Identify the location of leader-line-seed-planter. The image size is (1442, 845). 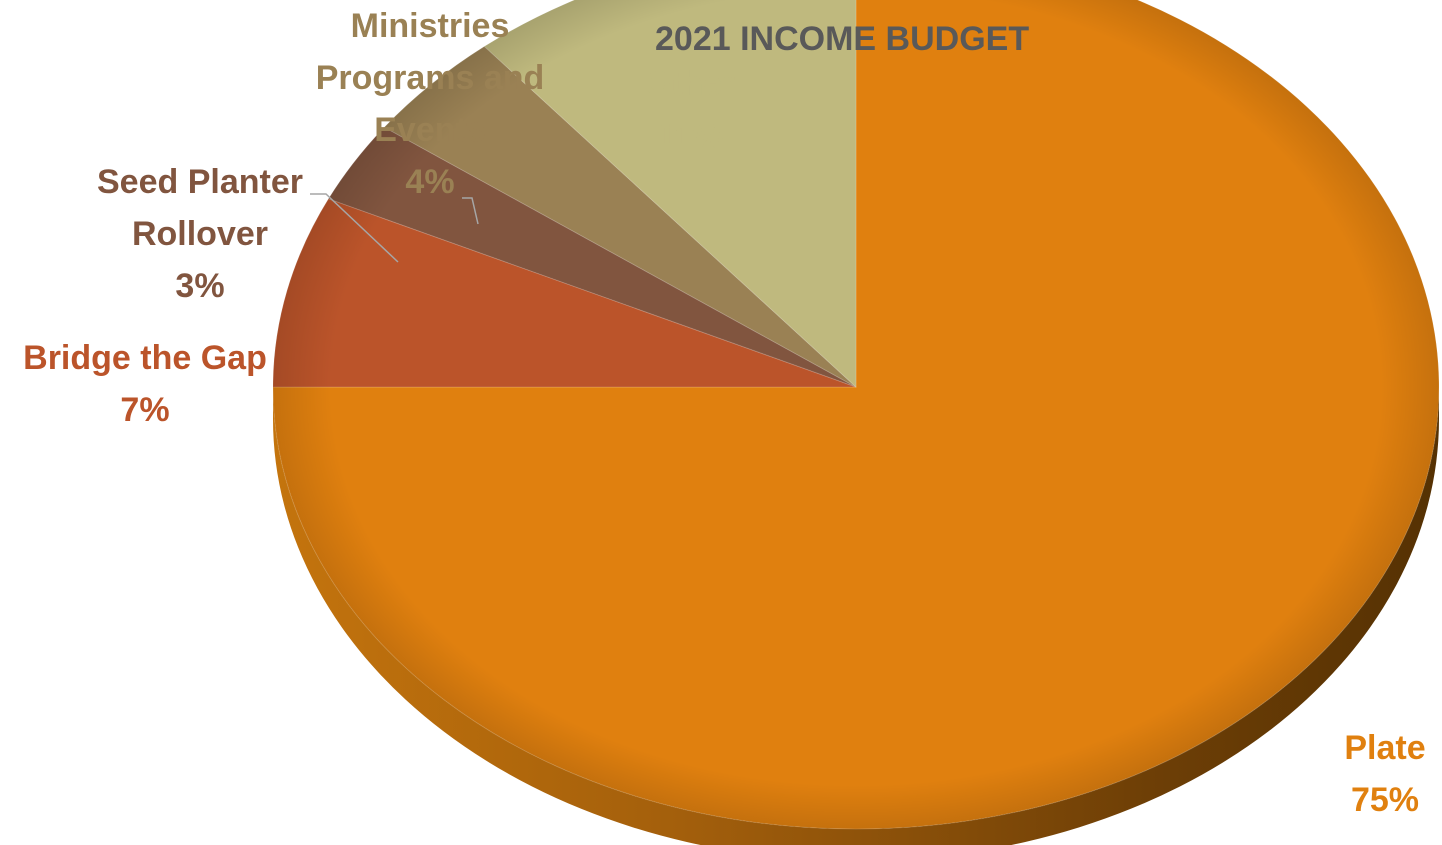
(354, 228).